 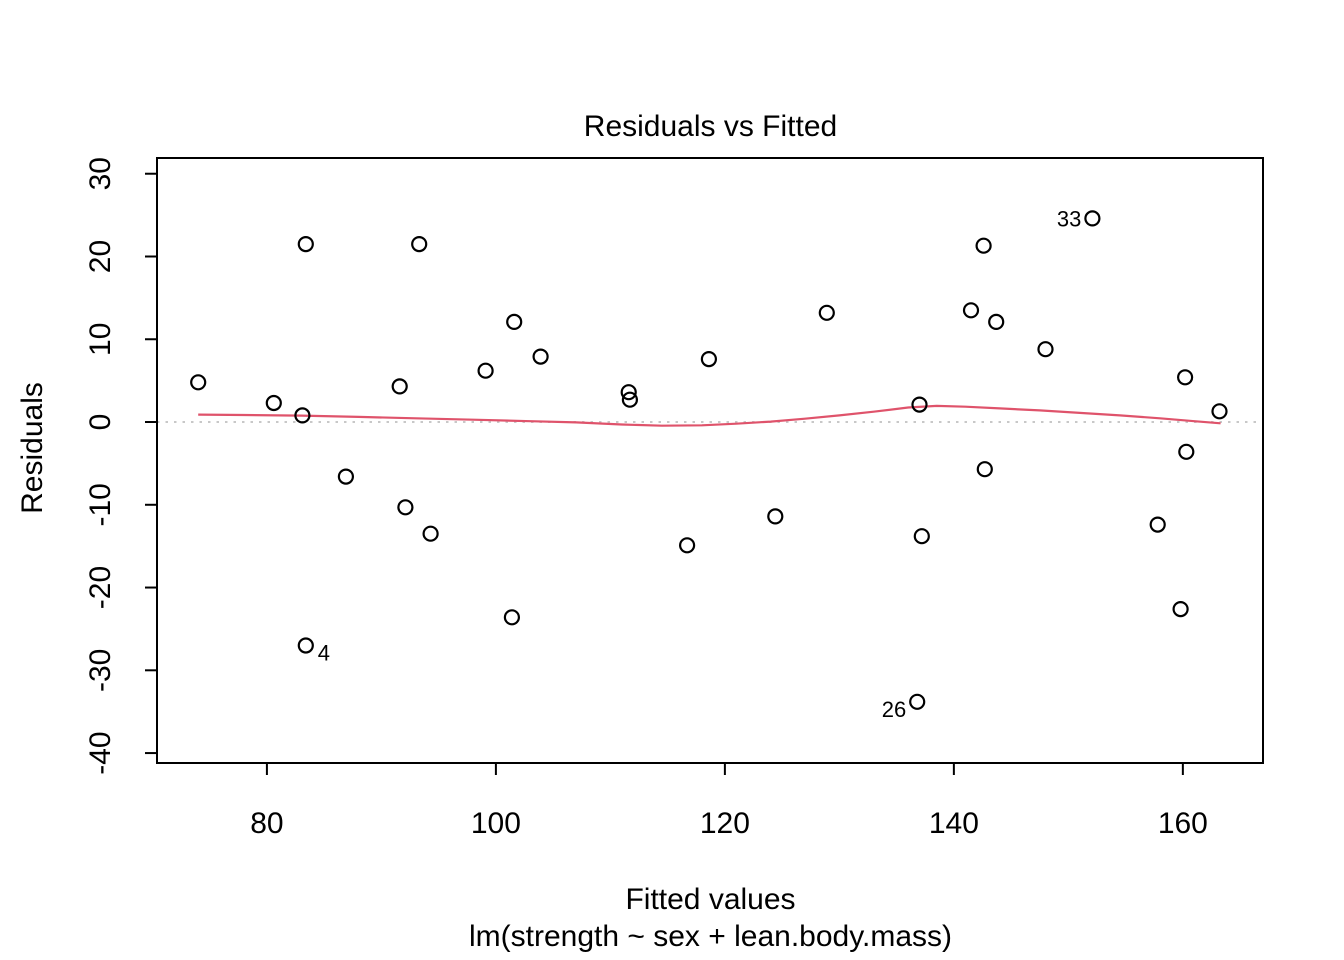 What do you see at coordinates (1183, 823) in the screenshot?
I see `x-axis-tick-label: 160` at bounding box center [1183, 823].